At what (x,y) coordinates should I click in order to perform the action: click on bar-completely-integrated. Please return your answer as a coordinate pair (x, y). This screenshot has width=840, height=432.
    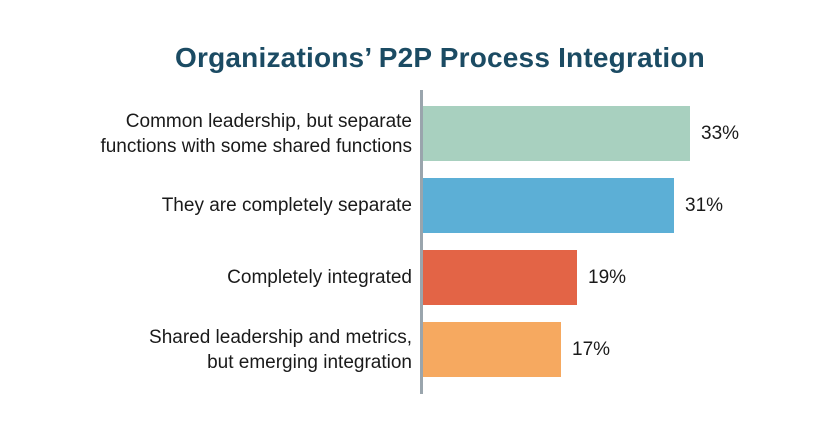
    Looking at the image, I should click on (500, 277).